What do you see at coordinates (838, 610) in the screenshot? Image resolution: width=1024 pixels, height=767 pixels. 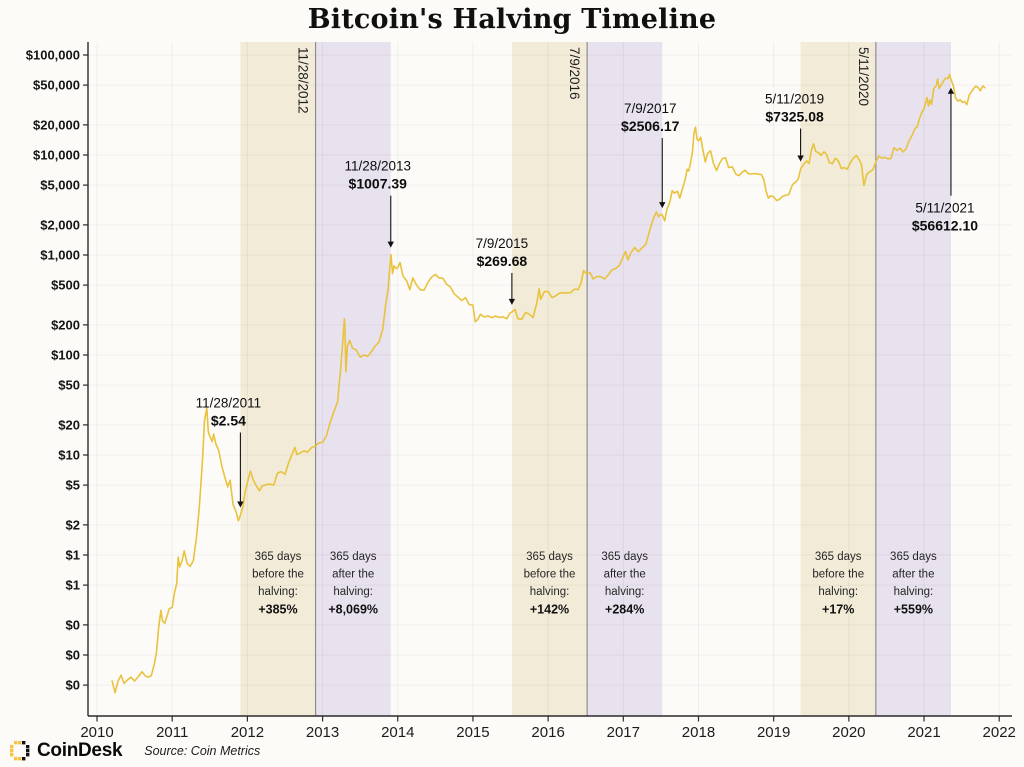 I see `band-return-pct: +17%` at bounding box center [838, 610].